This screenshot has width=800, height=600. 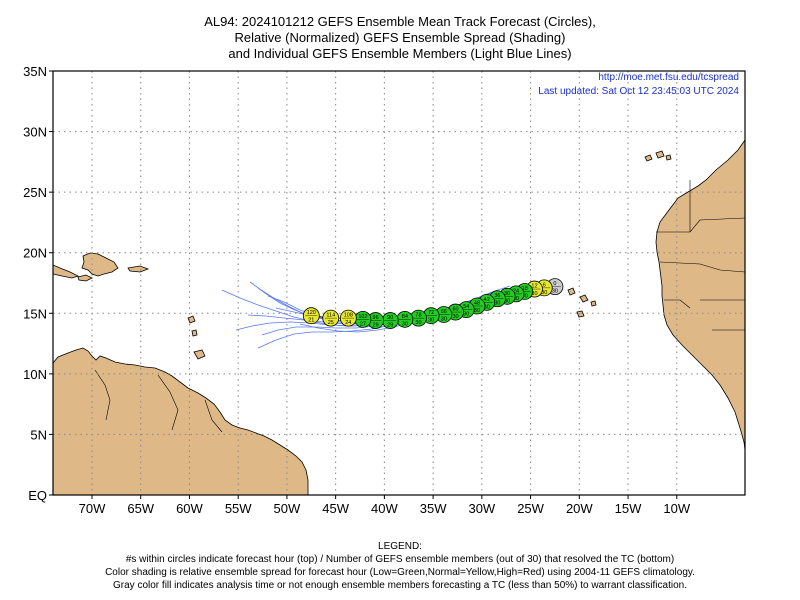 What do you see at coordinates (481, 508) in the screenshot?
I see `lon-tick-label: 30W` at bounding box center [481, 508].